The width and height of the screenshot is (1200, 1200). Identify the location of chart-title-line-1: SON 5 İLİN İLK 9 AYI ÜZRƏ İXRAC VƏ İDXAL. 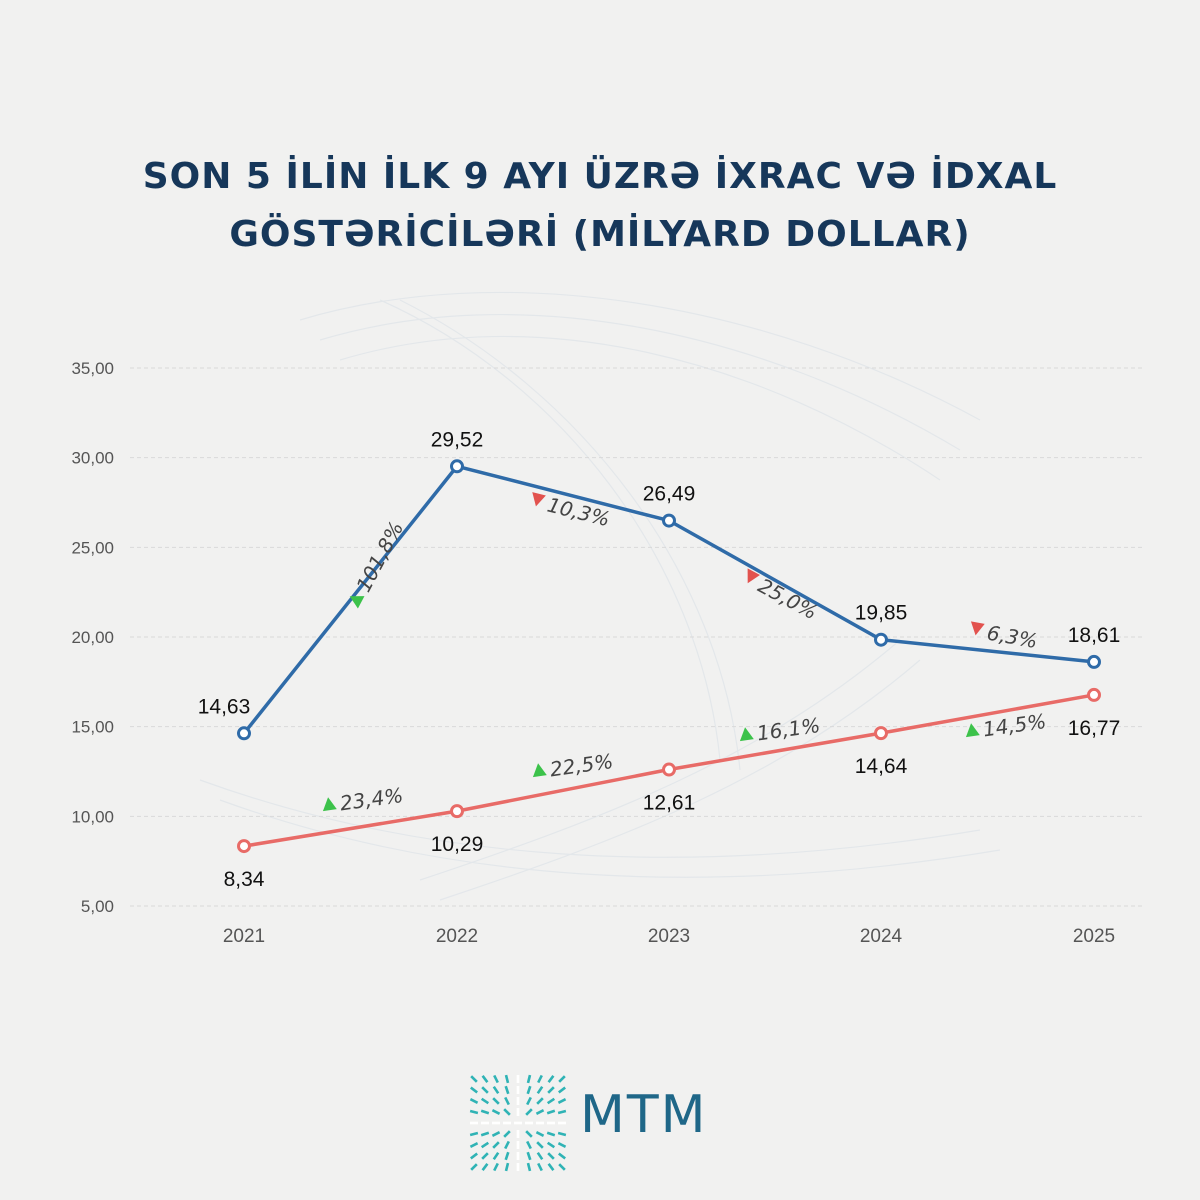
(600, 176).